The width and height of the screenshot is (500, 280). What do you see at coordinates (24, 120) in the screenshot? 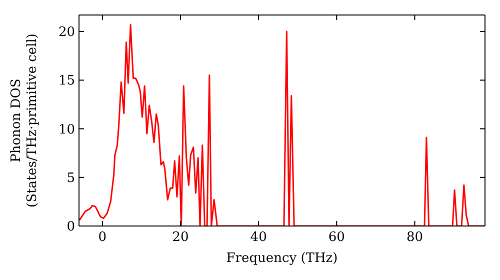
I see `y-axis-title: Phonon DOS (States/THz·primitive cell)` at bounding box center [24, 120].